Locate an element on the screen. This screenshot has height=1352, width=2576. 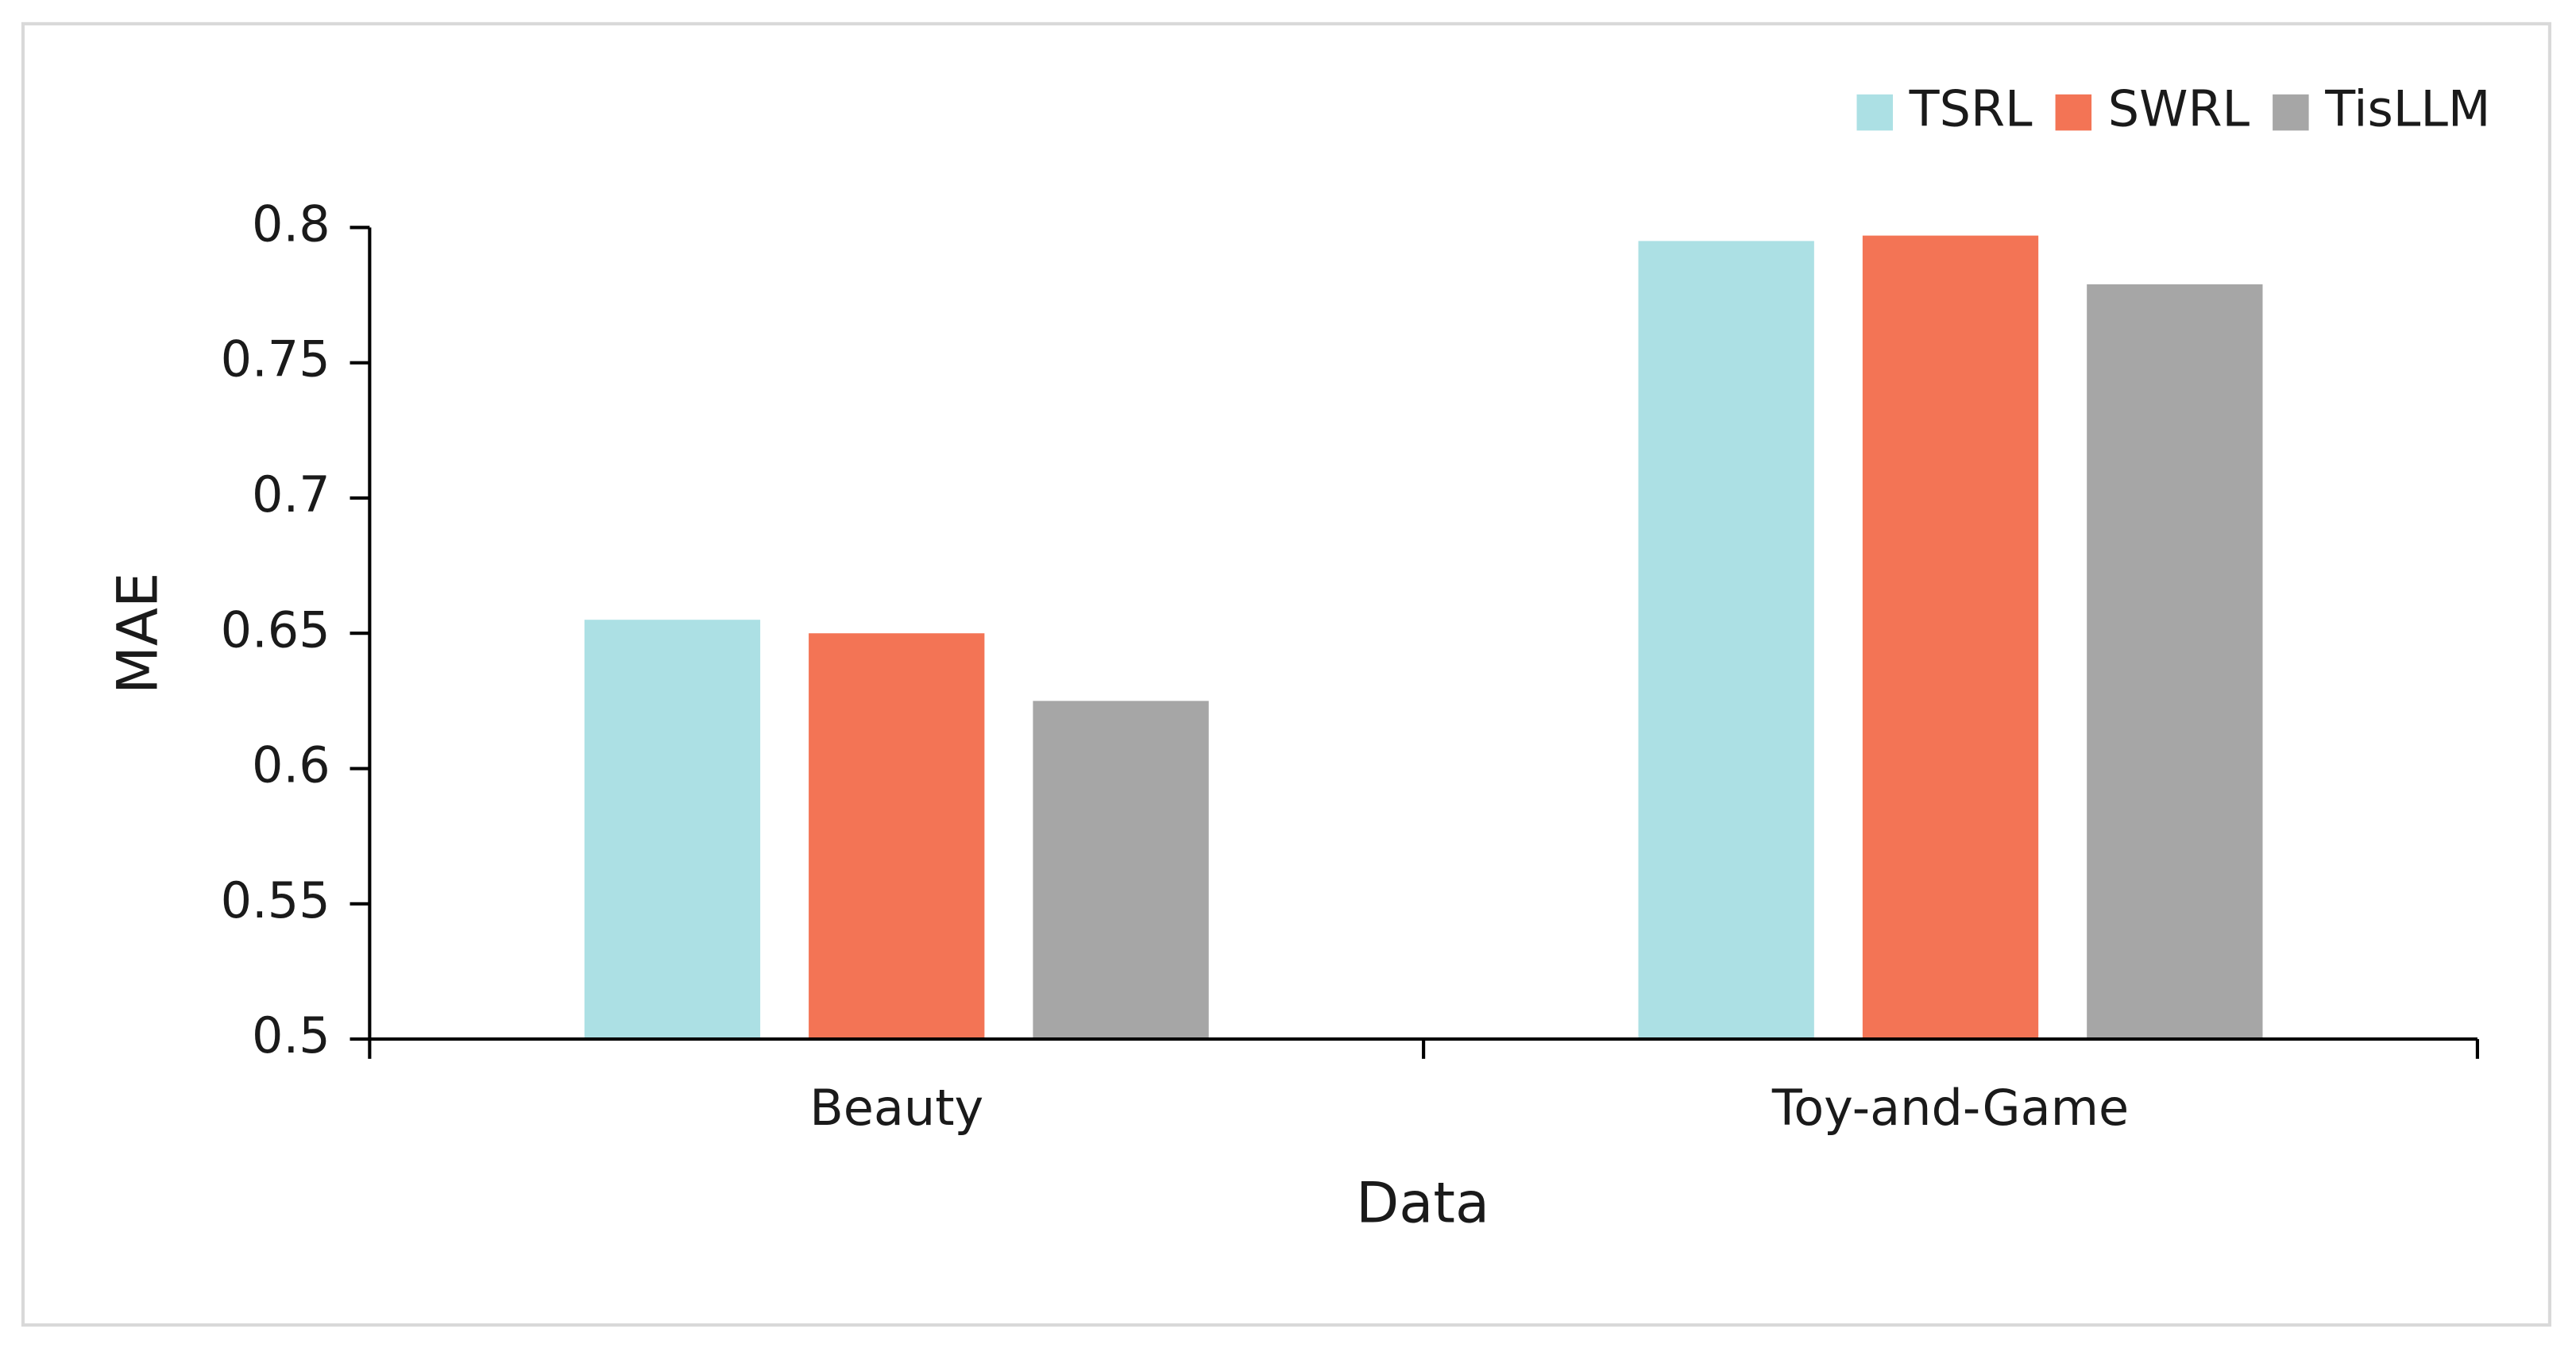
y-tick-label: 0.8 is located at coordinates (291, 224).